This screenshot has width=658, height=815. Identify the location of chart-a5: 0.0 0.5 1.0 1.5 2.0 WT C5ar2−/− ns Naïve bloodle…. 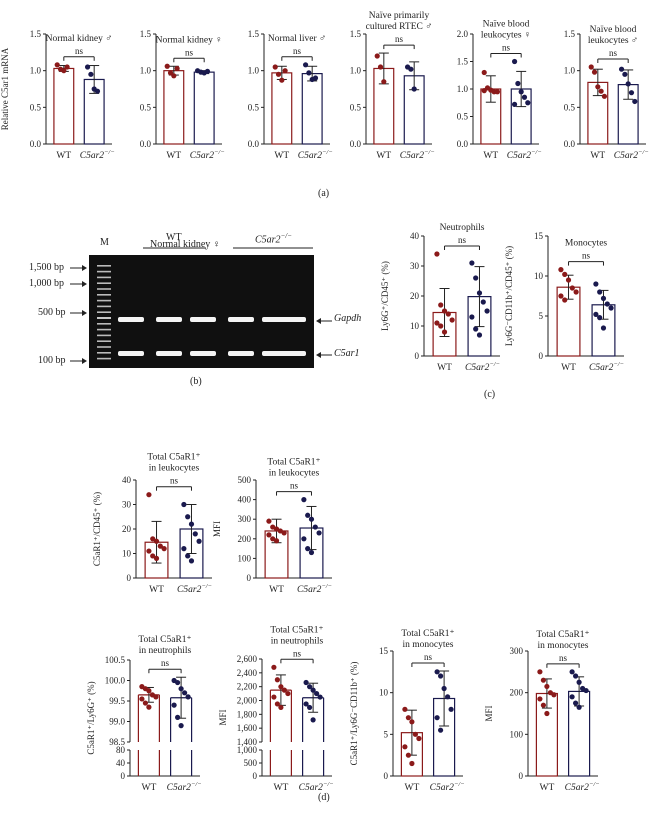
(499, 91).